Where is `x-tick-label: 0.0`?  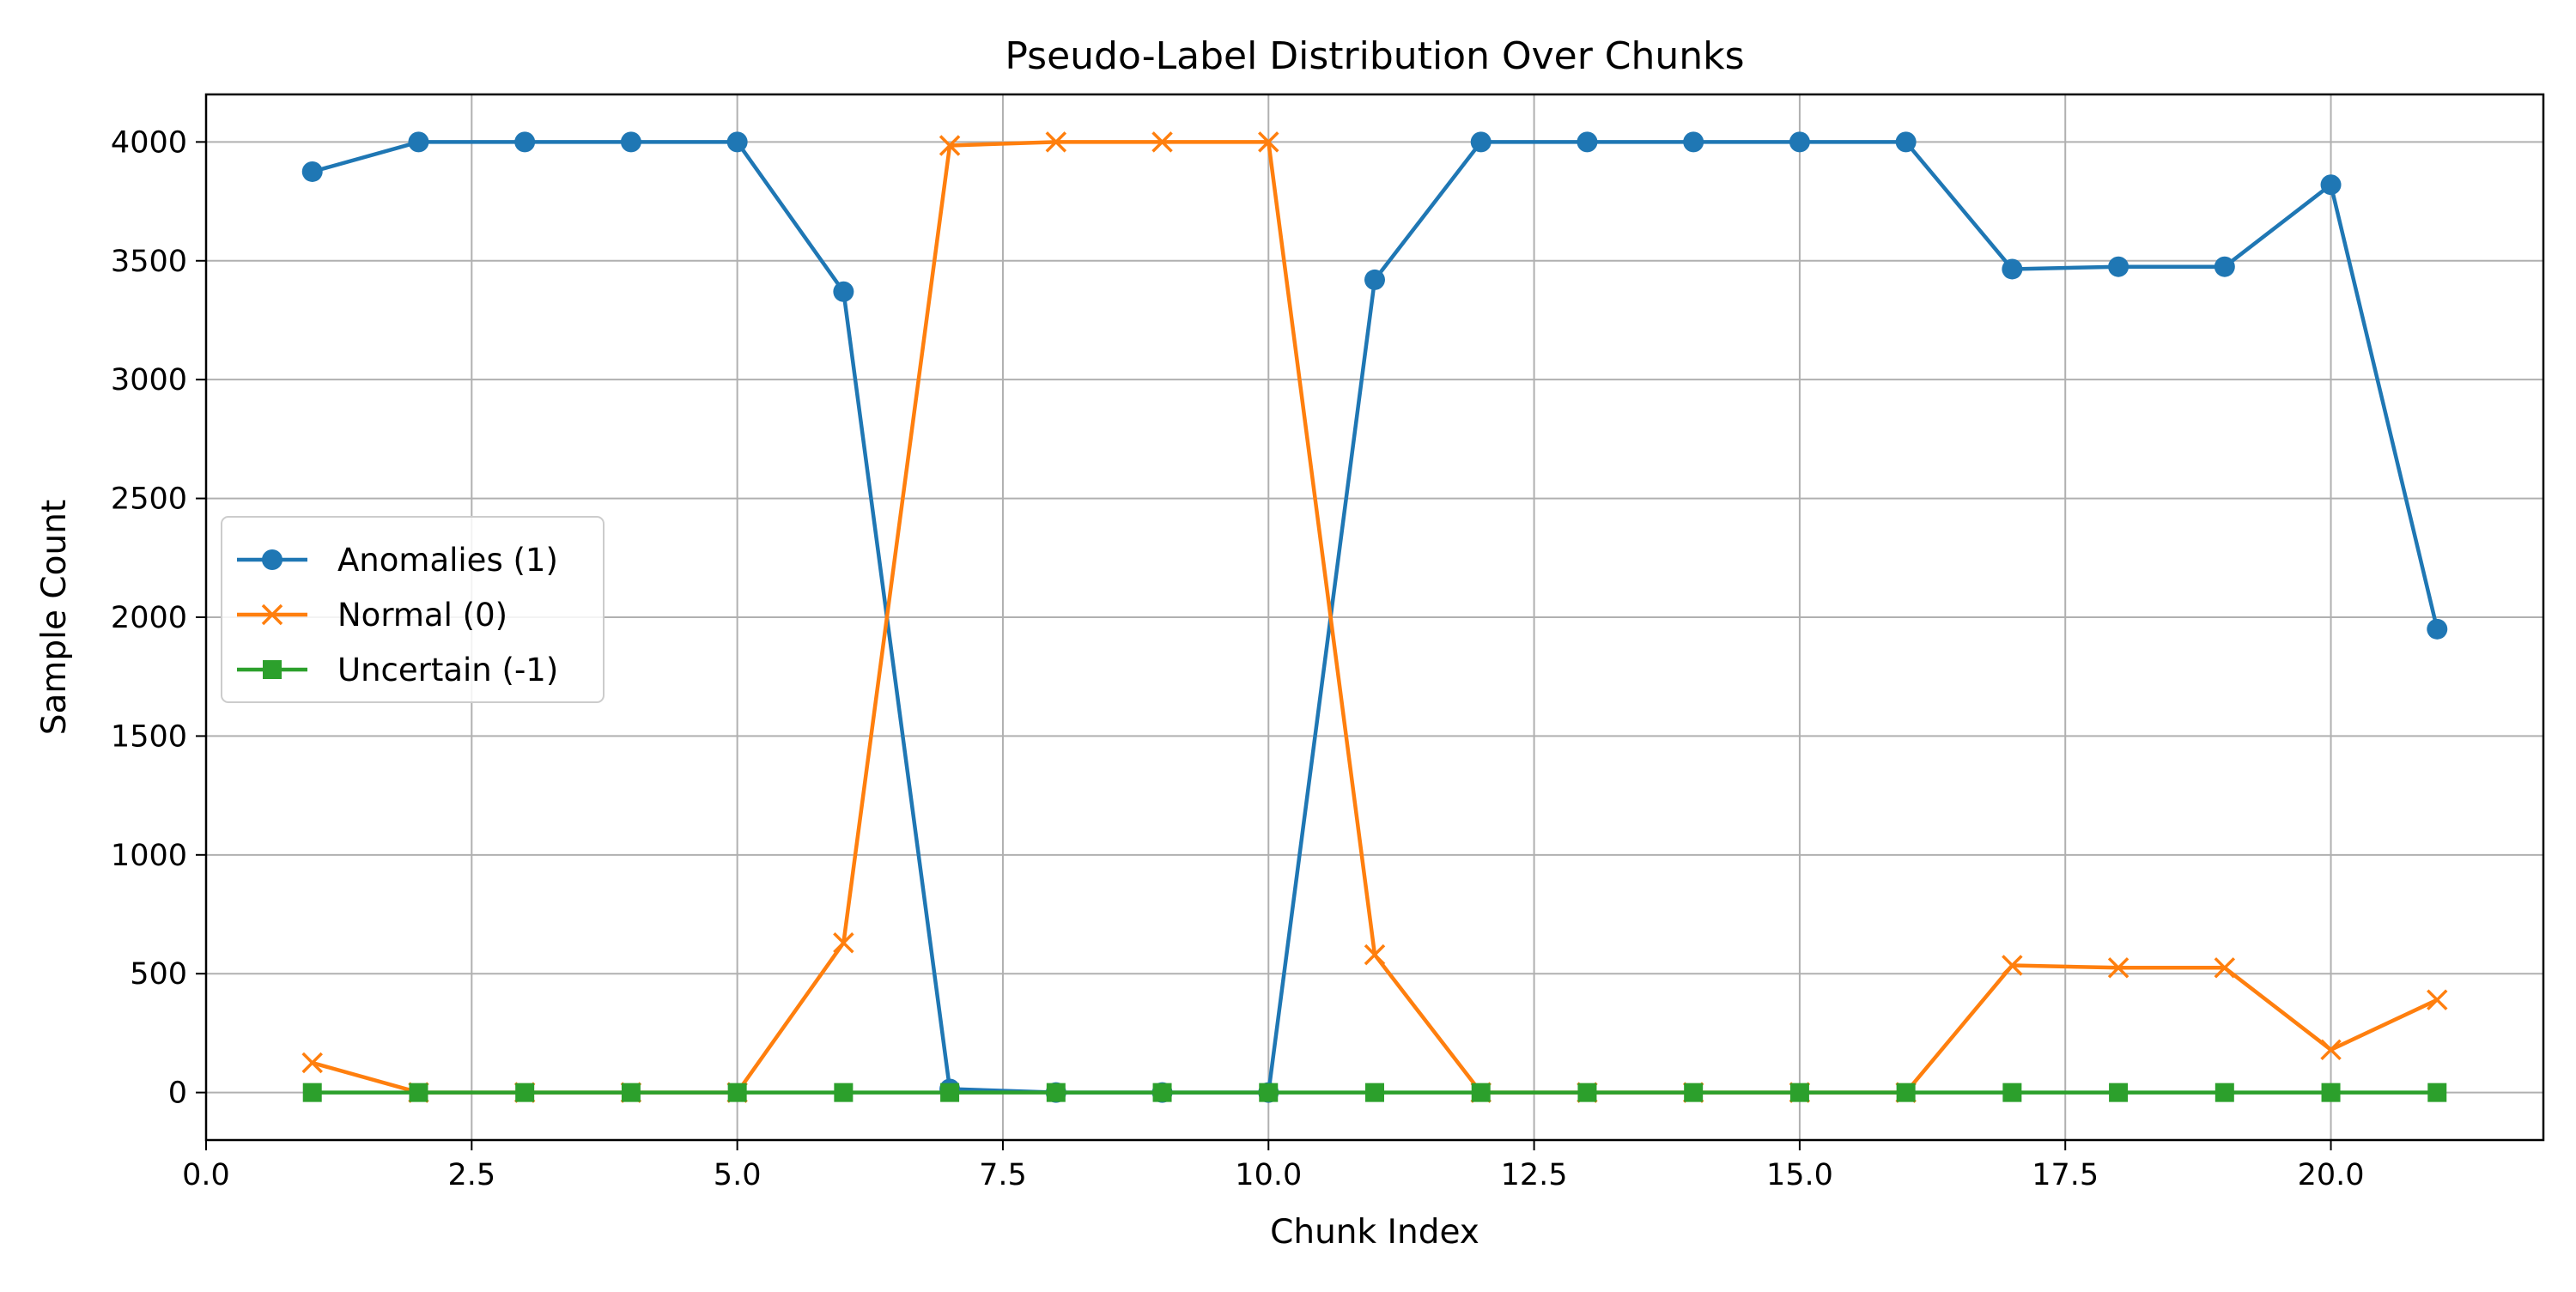
x-tick-label: 0.0 is located at coordinates (206, 1175).